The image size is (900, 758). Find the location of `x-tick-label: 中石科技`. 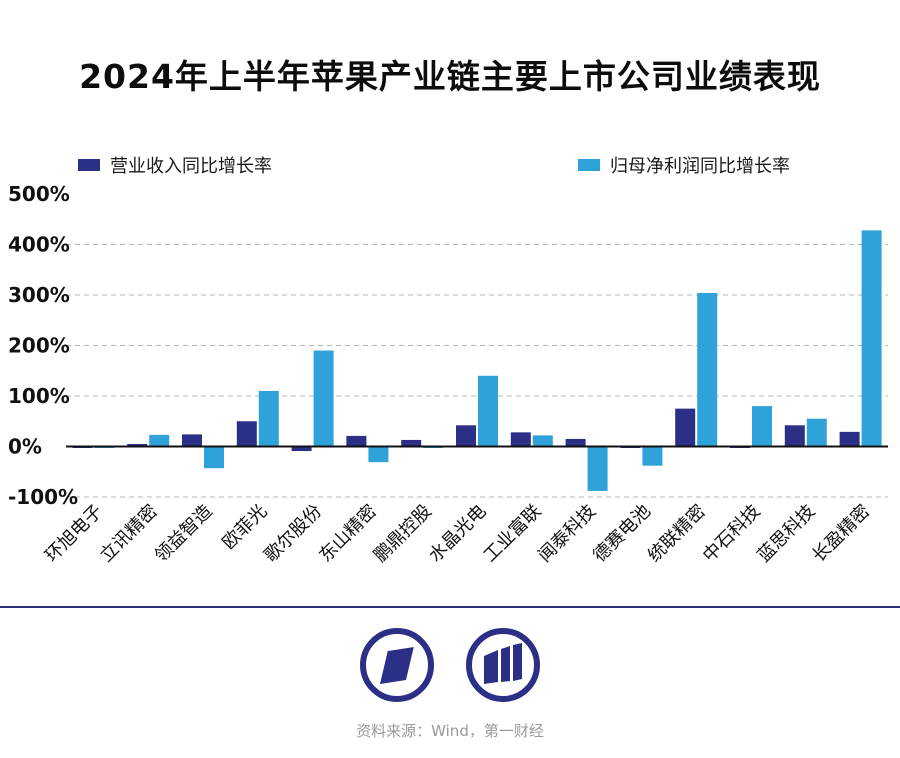

x-tick-label: 中石科技 is located at coordinates (732, 534).